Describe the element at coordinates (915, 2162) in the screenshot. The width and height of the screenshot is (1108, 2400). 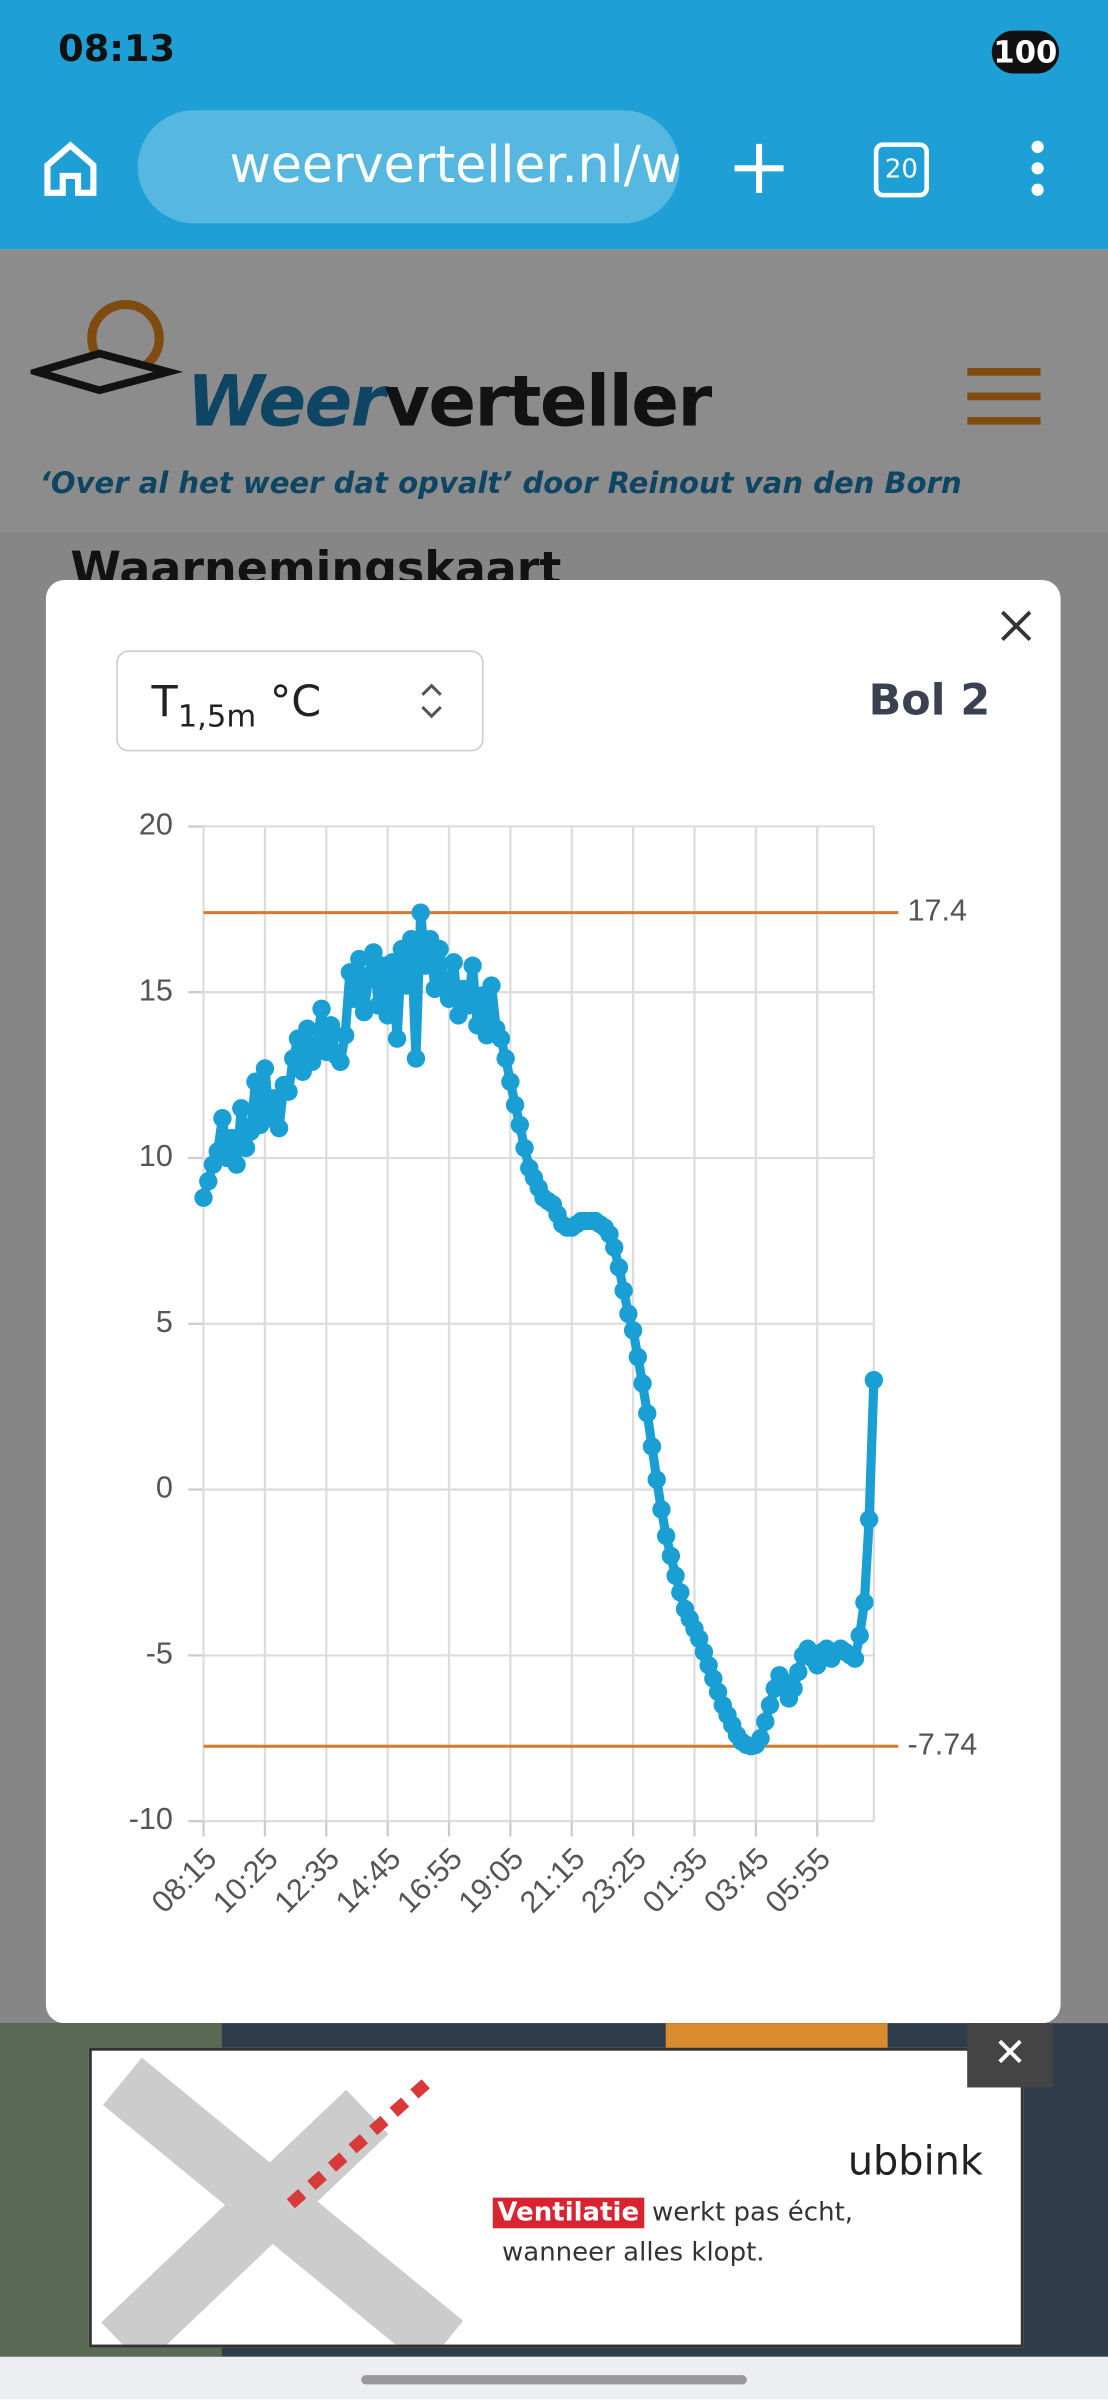
I see `ad-brand: ubbink` at that location.